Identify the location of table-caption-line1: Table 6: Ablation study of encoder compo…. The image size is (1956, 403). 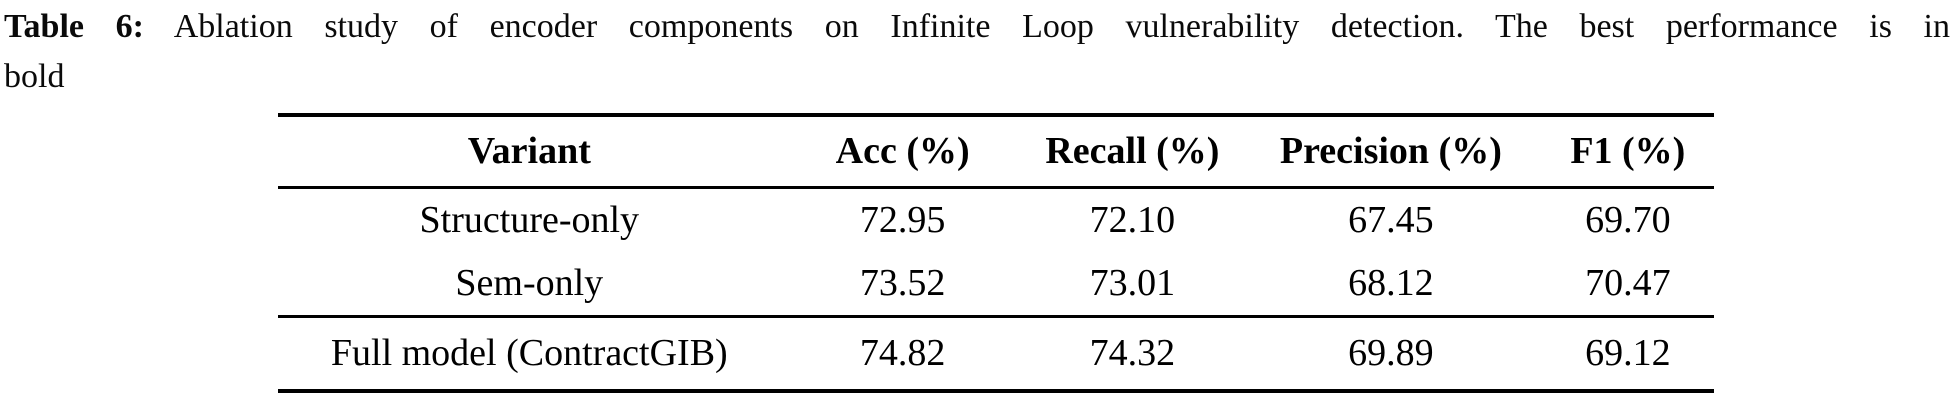
(977, 27).